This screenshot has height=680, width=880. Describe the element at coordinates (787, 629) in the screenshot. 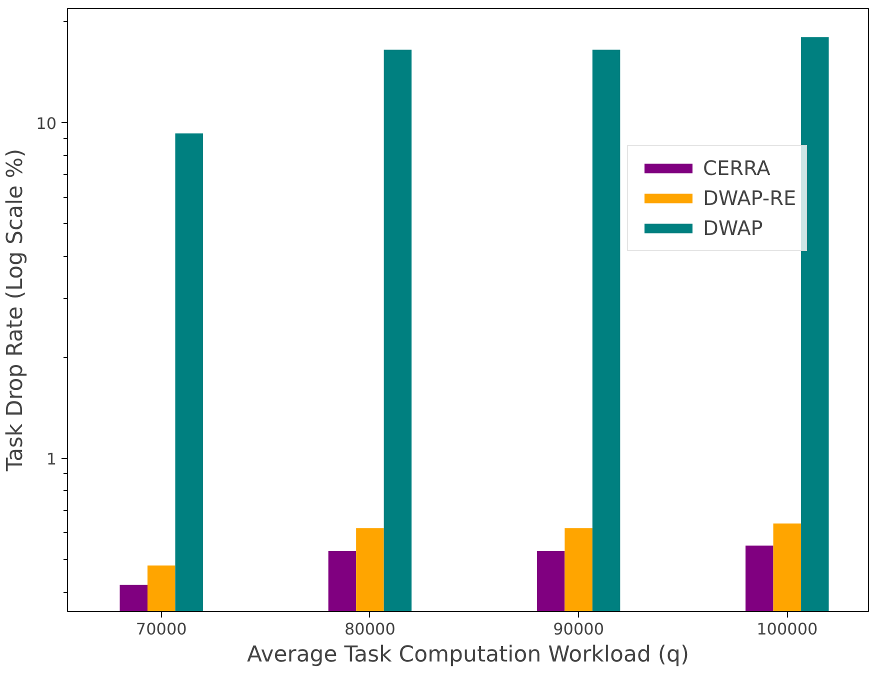

I see `x-tick-label: 100000` at that location.